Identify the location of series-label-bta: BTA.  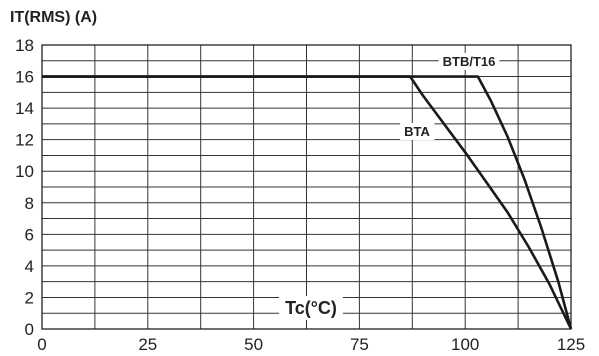
(417, 131).